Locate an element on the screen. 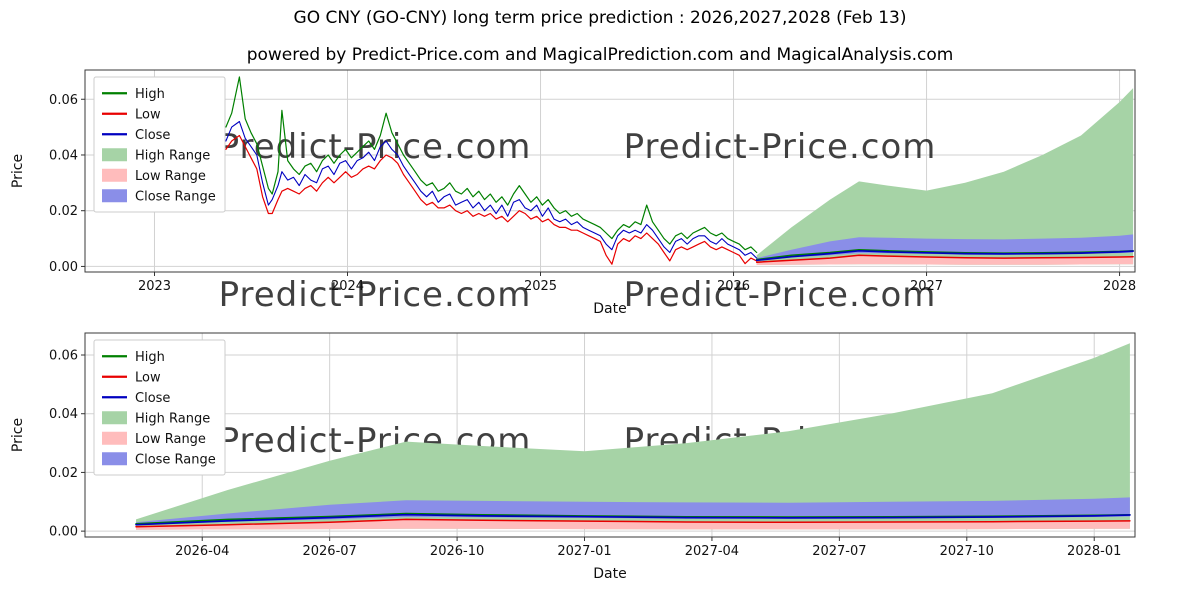 The width and height of the screenshot is (1200, 600). x-tick-label: 2026-10 is located at coordinates (457, 551).